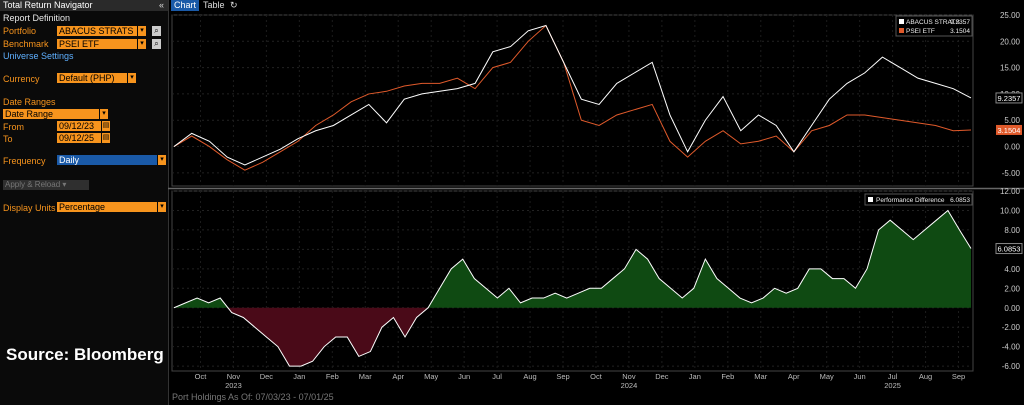  What do you see at coordinates (901, 30) in the screenshot?
I see `benchmark-legend-swatch` at bounding box center [901, 30].